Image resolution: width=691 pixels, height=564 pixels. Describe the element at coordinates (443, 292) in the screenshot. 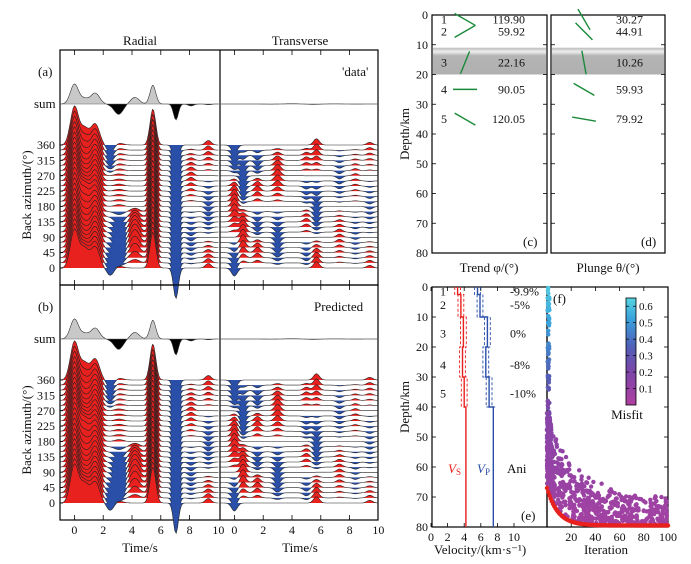

I see `layer-number: 1` at that location.